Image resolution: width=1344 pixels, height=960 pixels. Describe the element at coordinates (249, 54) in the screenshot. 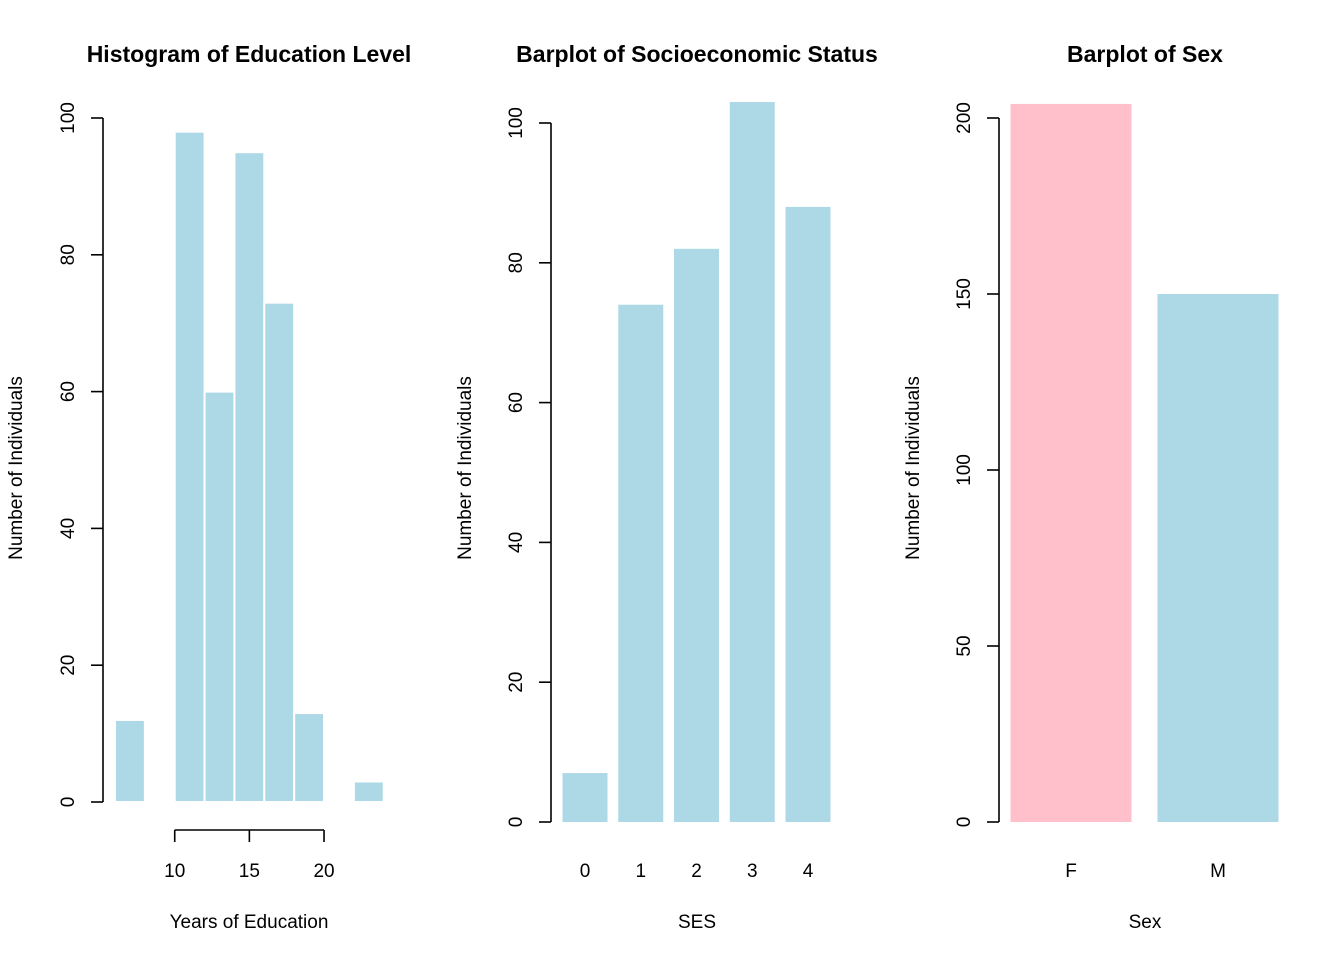

I see `chart-title: Histogram of Education Level` at that location.